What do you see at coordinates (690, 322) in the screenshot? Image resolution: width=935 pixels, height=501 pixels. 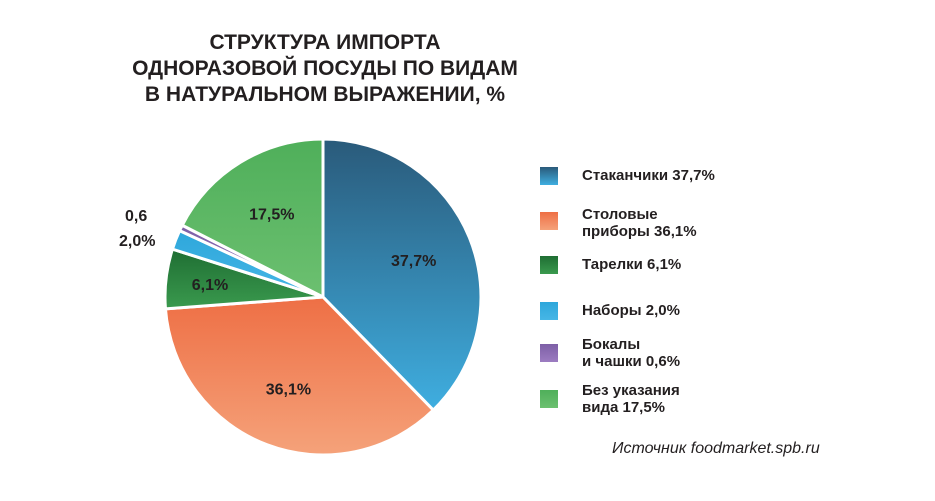 I see `legend-item-sets: Наборы 2,0%` at bounding box center [690, 322].